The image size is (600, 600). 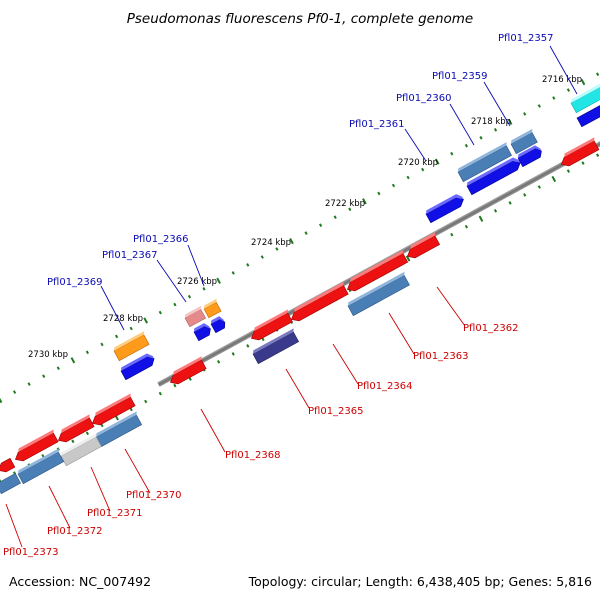 I want to click on gene-label: Pfl01_2366, so click(x=161, y=239).